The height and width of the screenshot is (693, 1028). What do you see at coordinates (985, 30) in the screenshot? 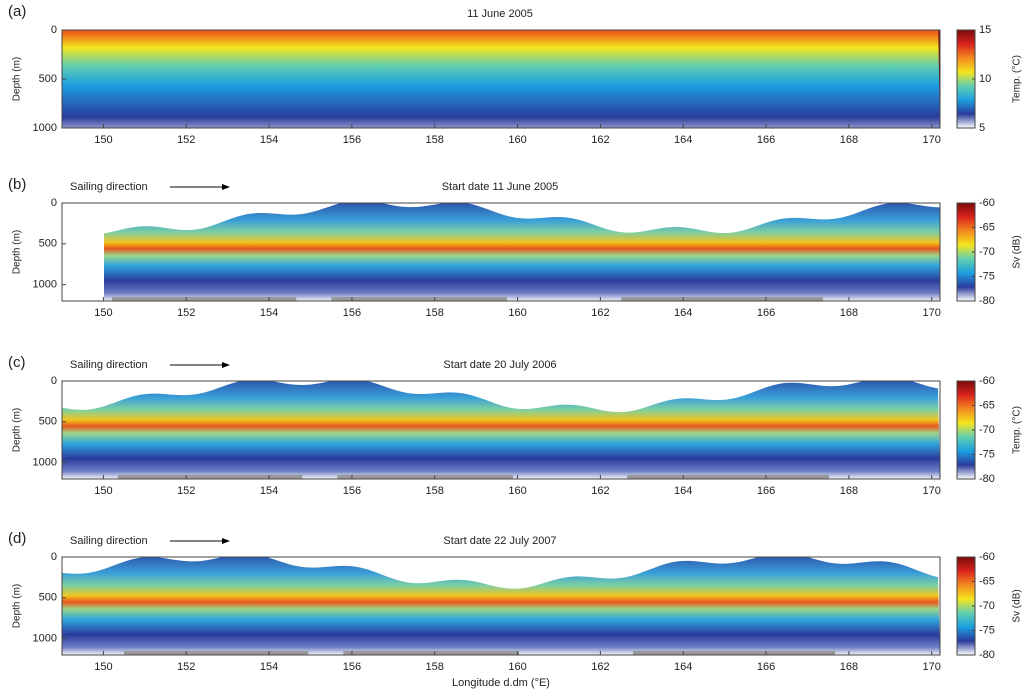
I see `colorbar-tick-label: 15` at bounding box center [985, 30].